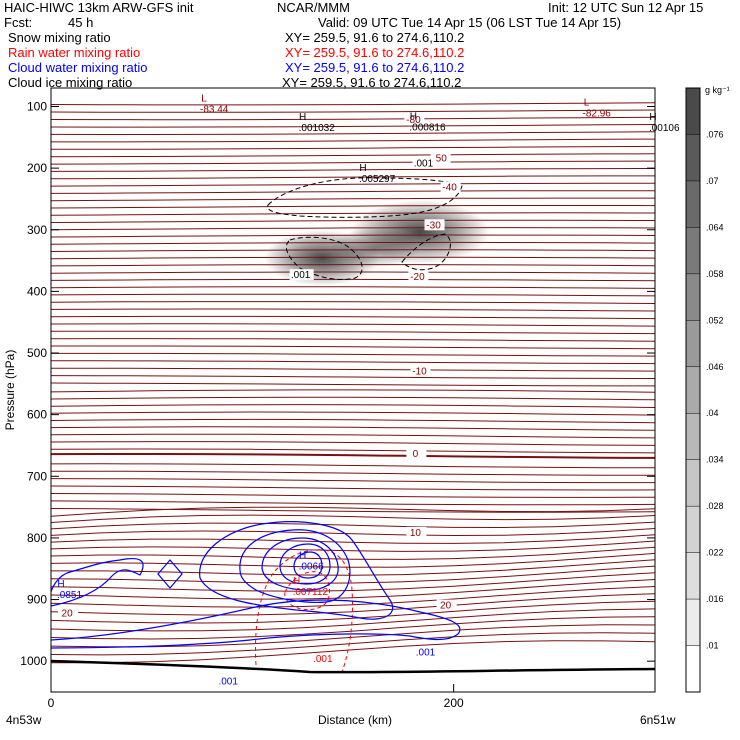  What do you see at coordinates (712, 646) in the screenshot?
I see `colorbar-tick-label: .01` at bounding box center [712, 646].